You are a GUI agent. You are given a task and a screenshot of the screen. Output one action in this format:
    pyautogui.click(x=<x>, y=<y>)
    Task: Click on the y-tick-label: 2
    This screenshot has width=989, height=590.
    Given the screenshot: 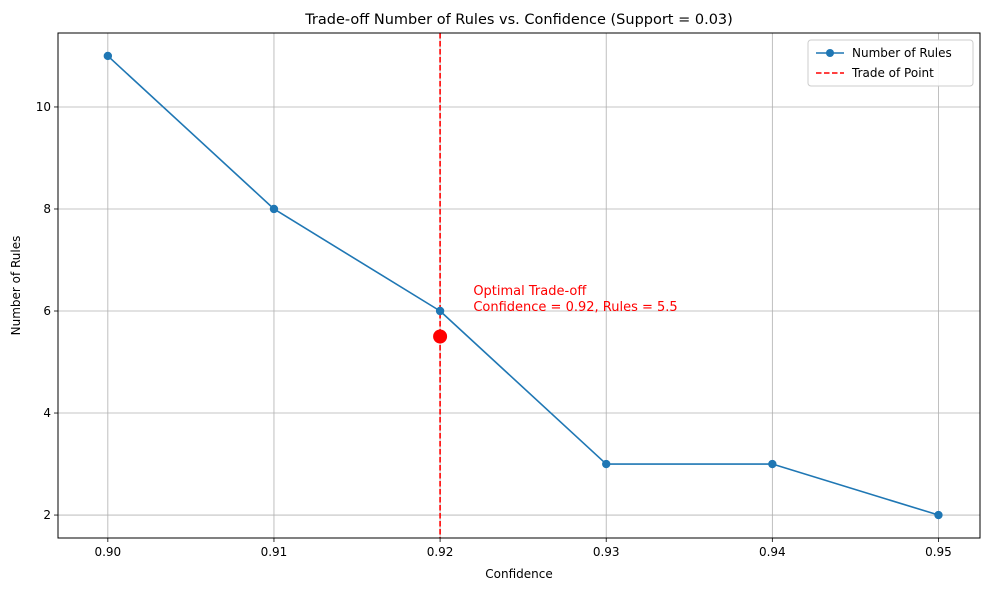 What is the action you would take?
    pyautogui.click(x=47, y=515)
    